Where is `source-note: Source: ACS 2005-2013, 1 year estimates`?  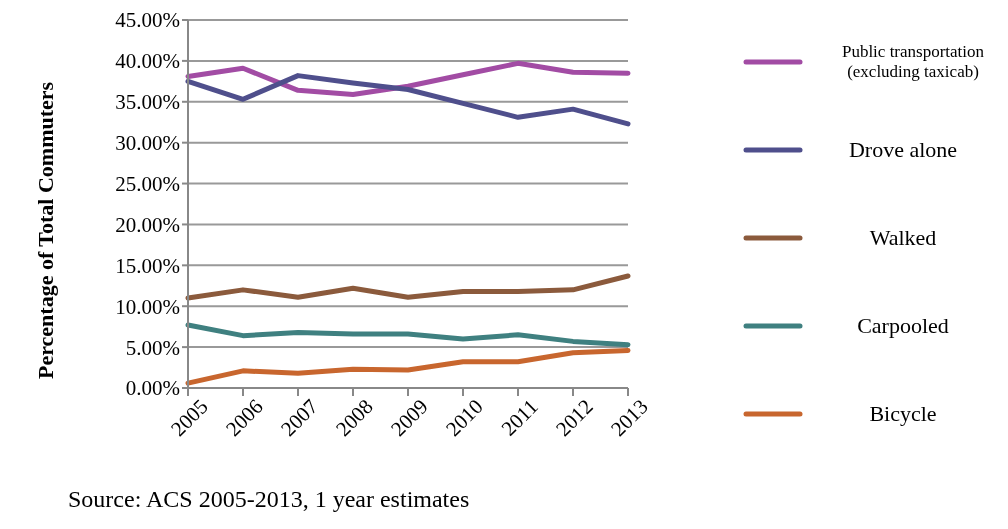 source-note: Source: ACS 2005-2013, 1 year estimates is located at coordinates (269, 499).